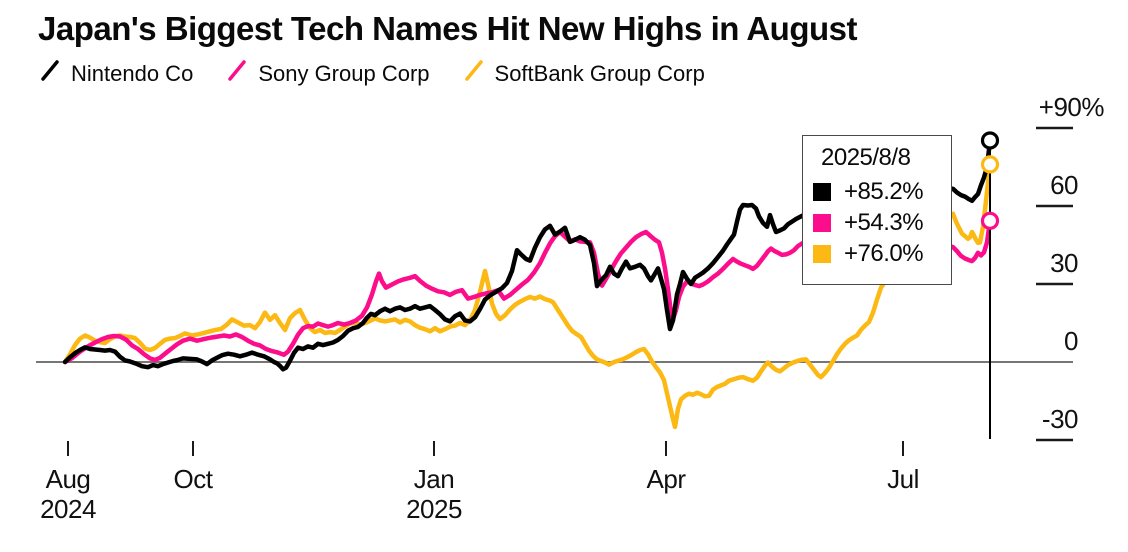 The width and height of the screenshot is (1128, 552). I want to click on nintendo-swatch-icon, so click(822, 191).